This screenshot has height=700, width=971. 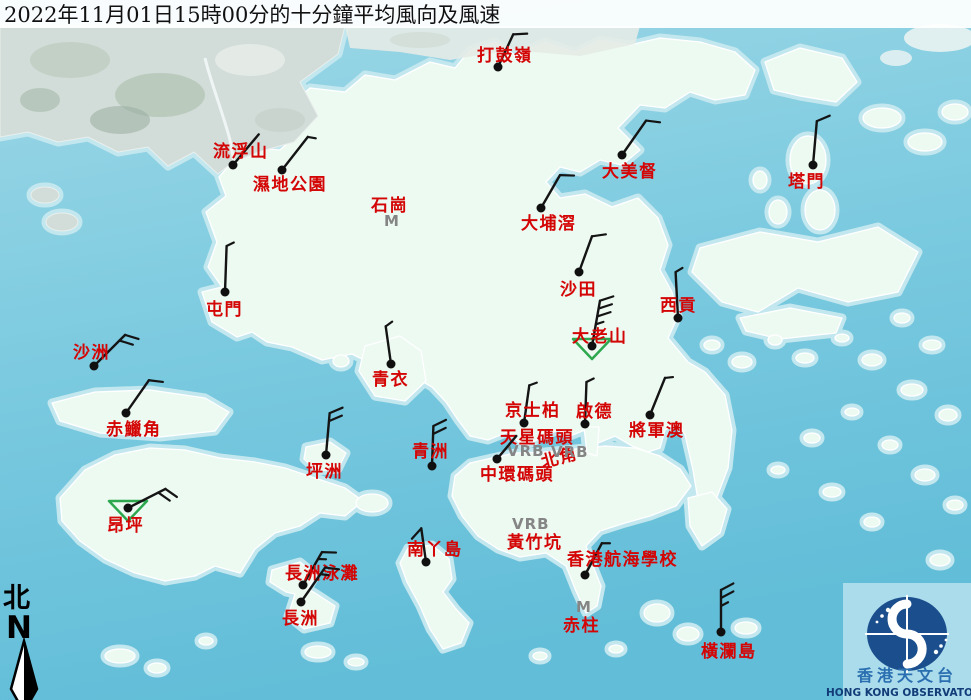 What do you see at coordinates (224, 309) in the screenshot?
I see `station-label: 屯門` at bounding box center [224, 309].